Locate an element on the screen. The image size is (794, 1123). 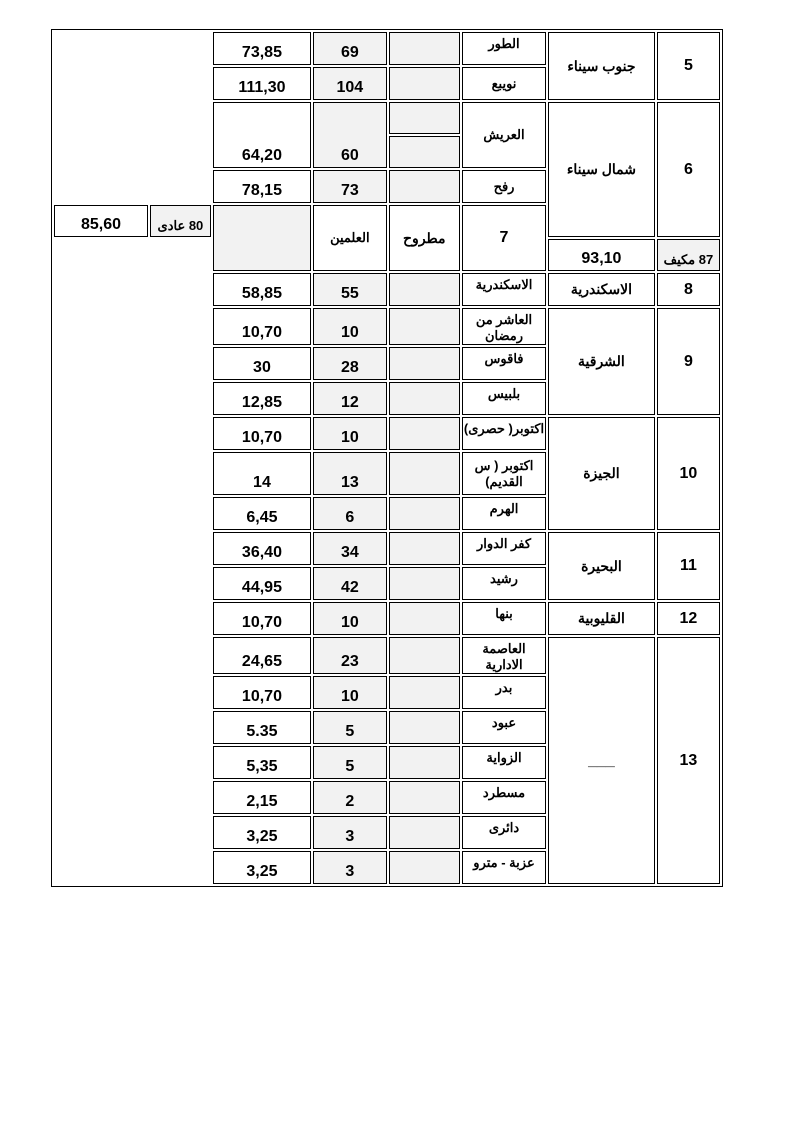
row-index: 12 is located at coordinates (688, 618).